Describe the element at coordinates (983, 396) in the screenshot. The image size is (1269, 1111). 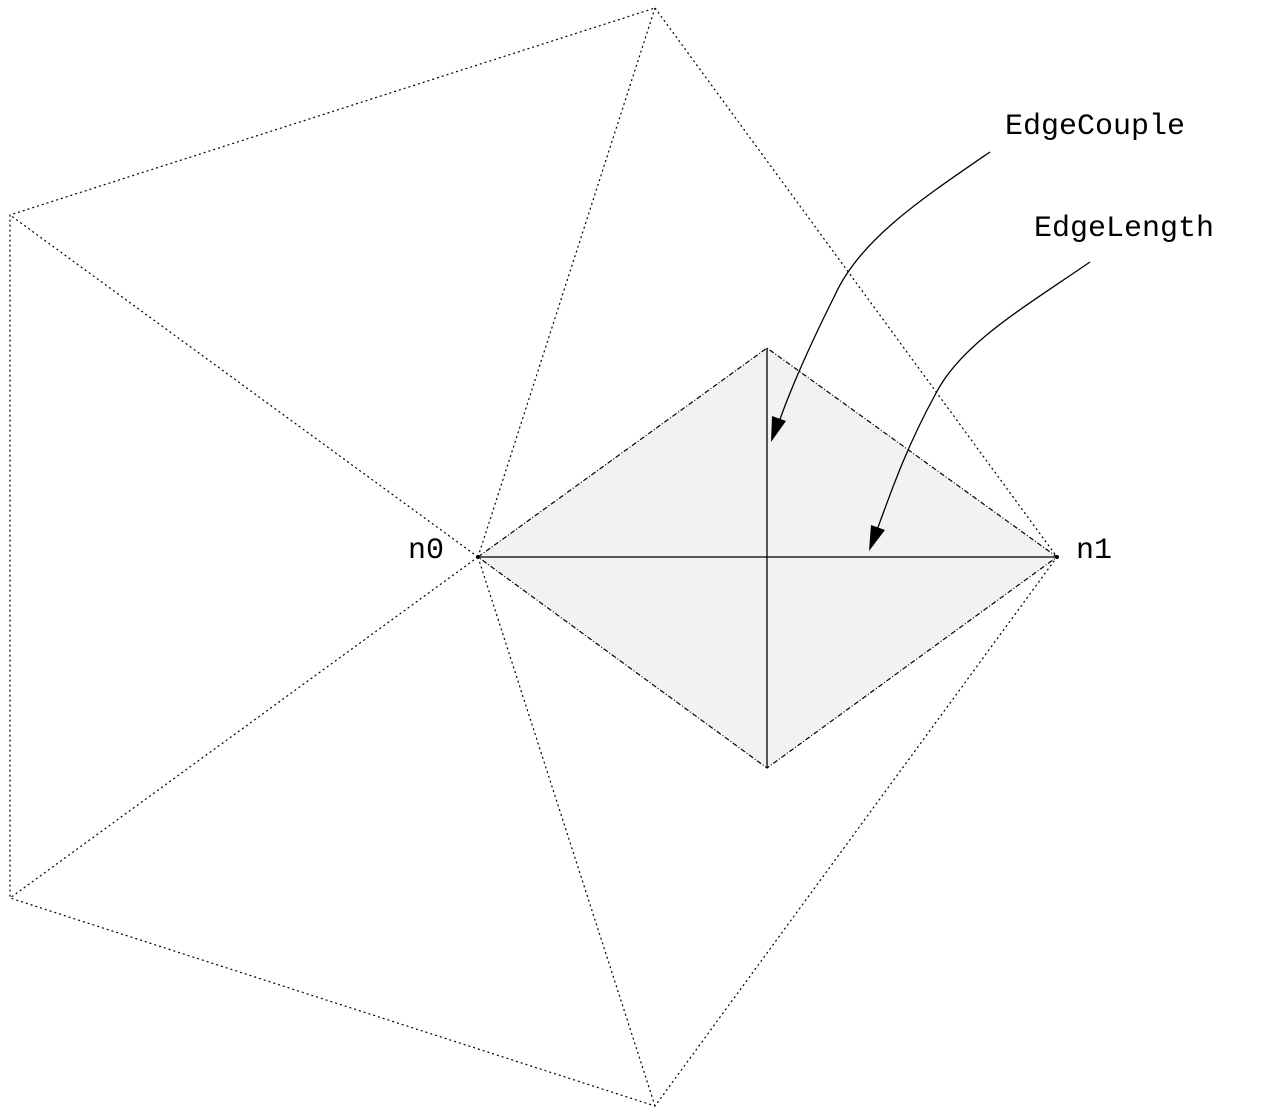
I see `edge-length-arrow` at that location.